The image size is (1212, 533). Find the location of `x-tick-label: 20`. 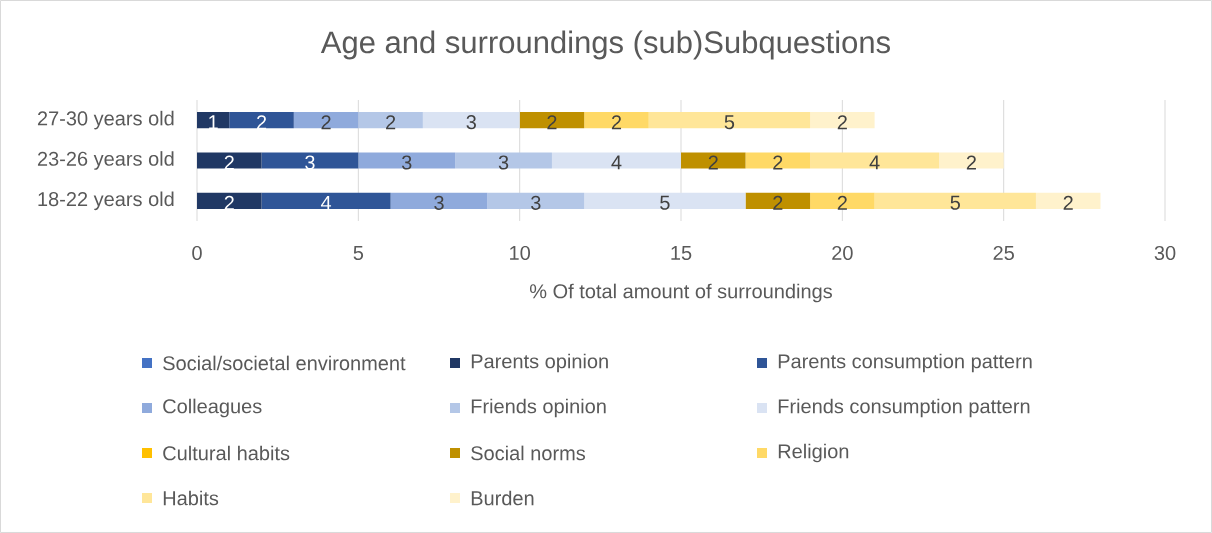

x-tick-label: 20 is located at coordinates (842, 253).